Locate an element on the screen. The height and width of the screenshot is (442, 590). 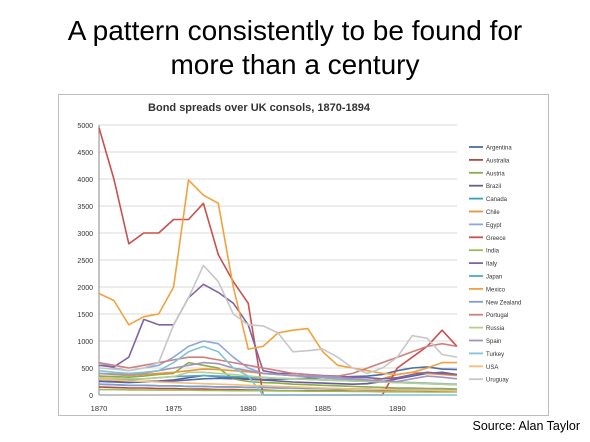
legend-label: Argentina is located at coordinates (499, 149).